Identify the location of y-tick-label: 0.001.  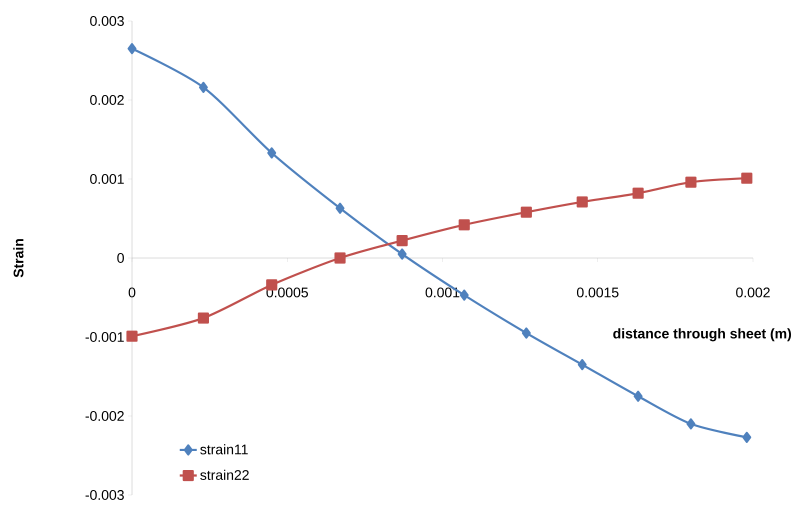
(107, 179).